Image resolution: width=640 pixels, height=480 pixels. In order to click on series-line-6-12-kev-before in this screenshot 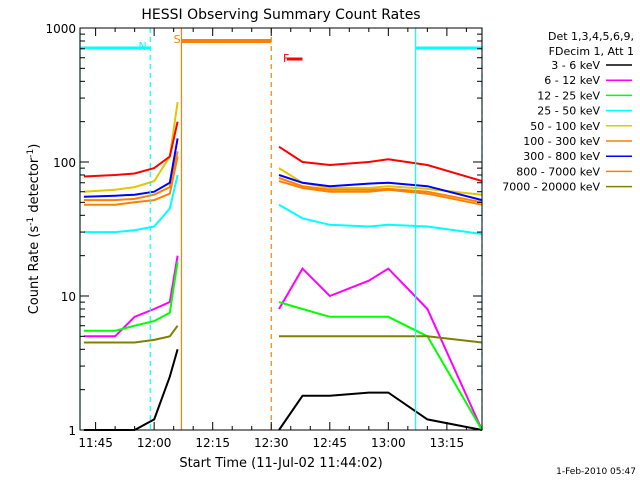, I will do `click(131, 296)`.